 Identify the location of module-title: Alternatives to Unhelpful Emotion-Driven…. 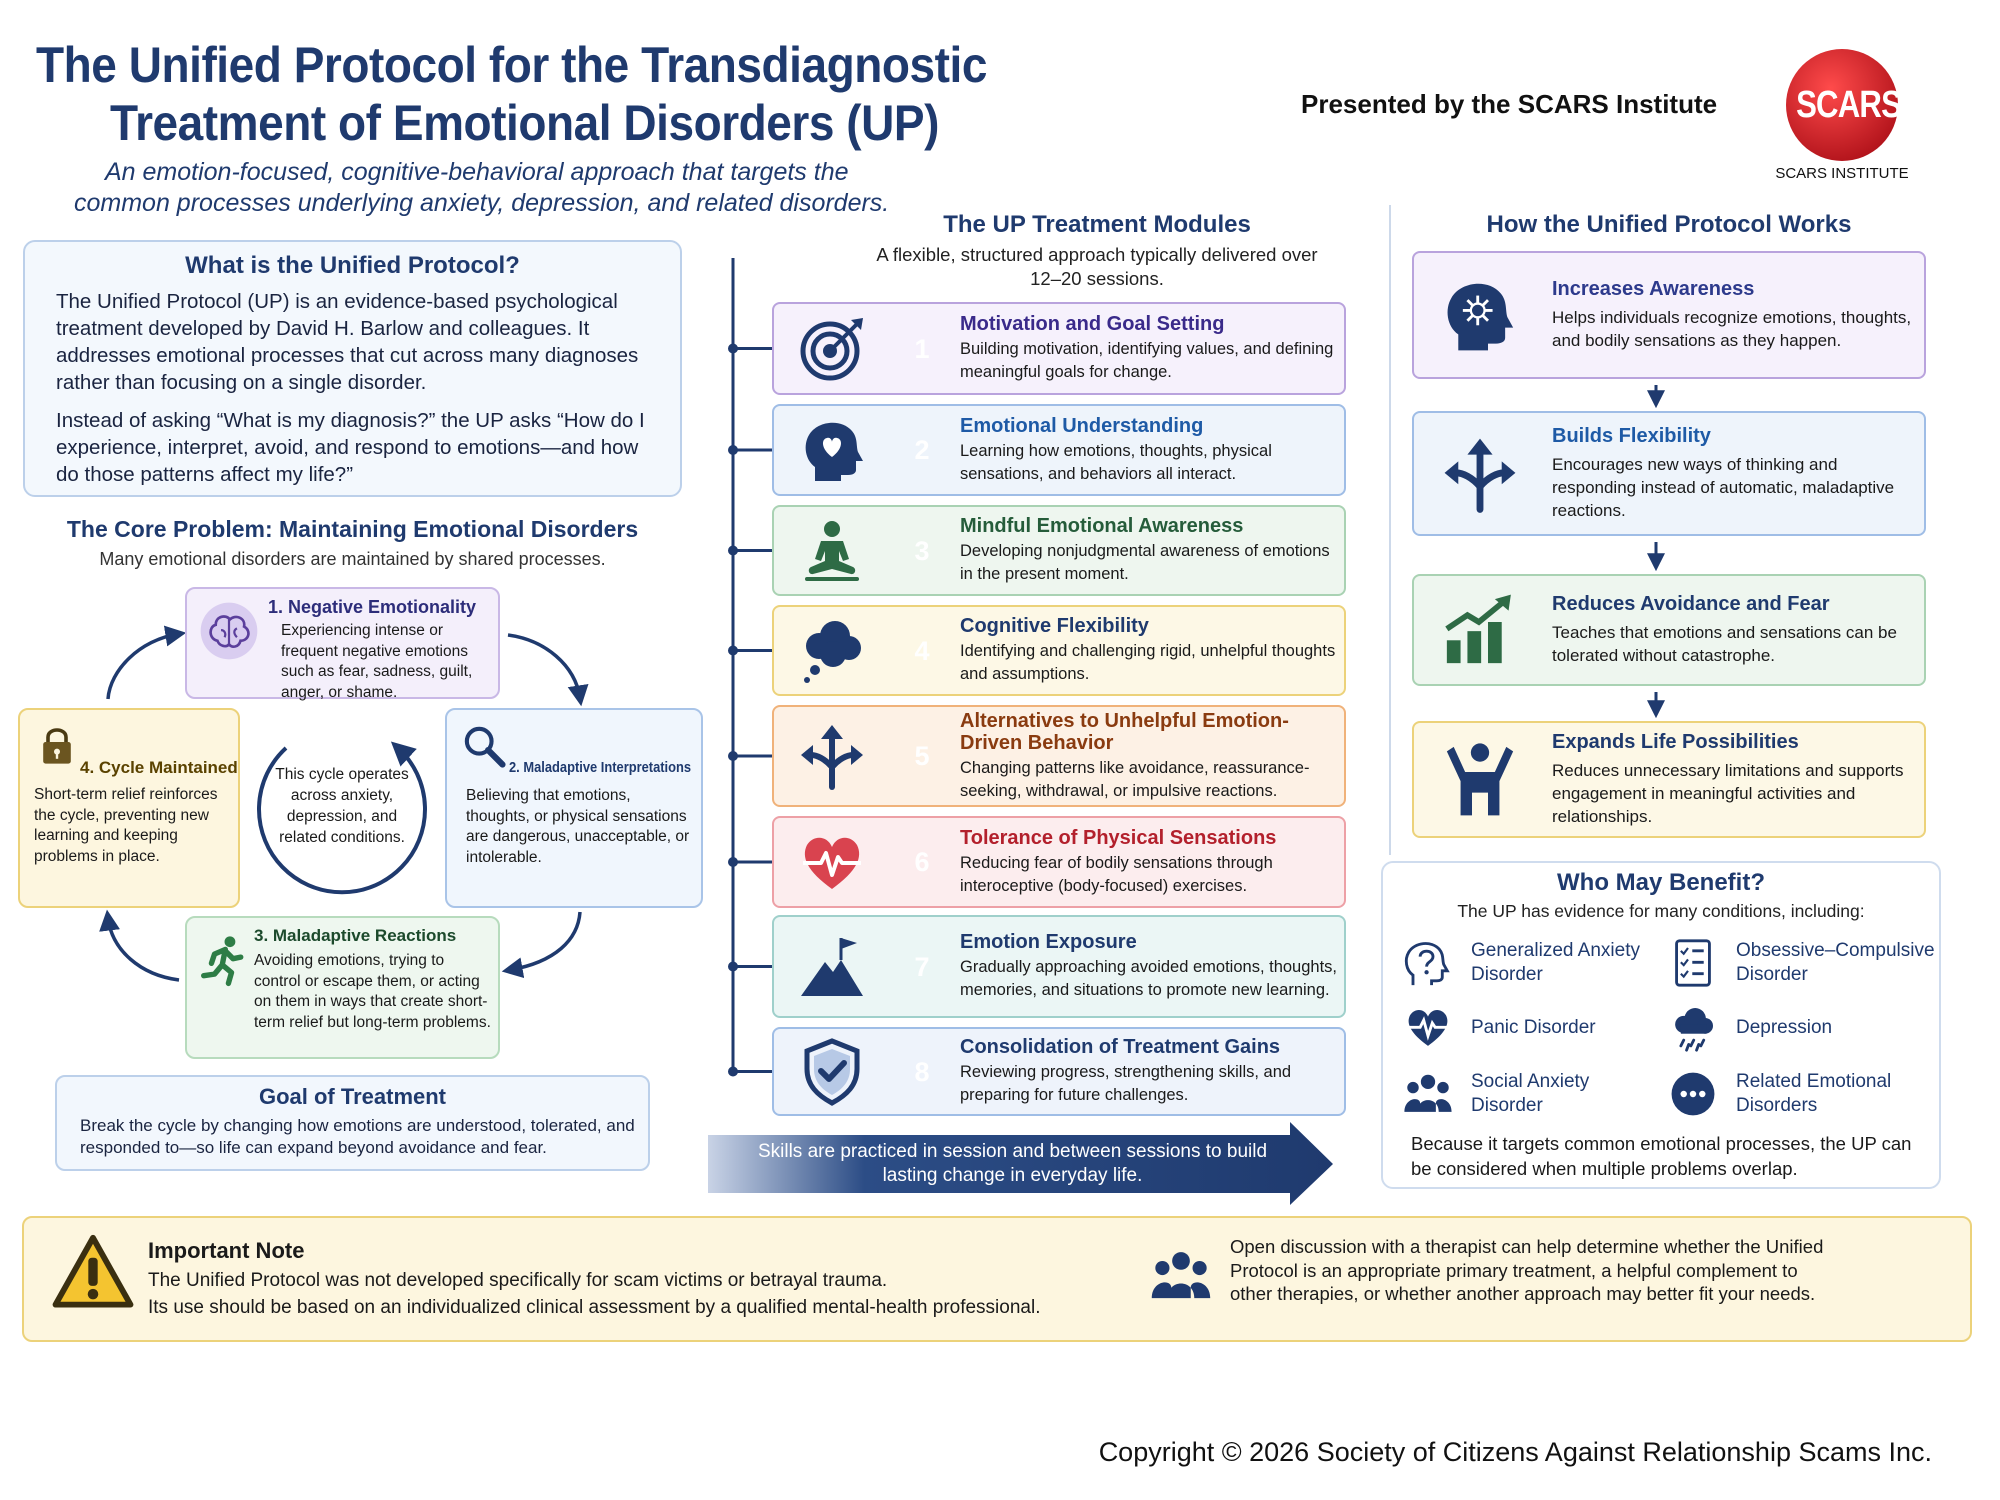
(1124, 731).